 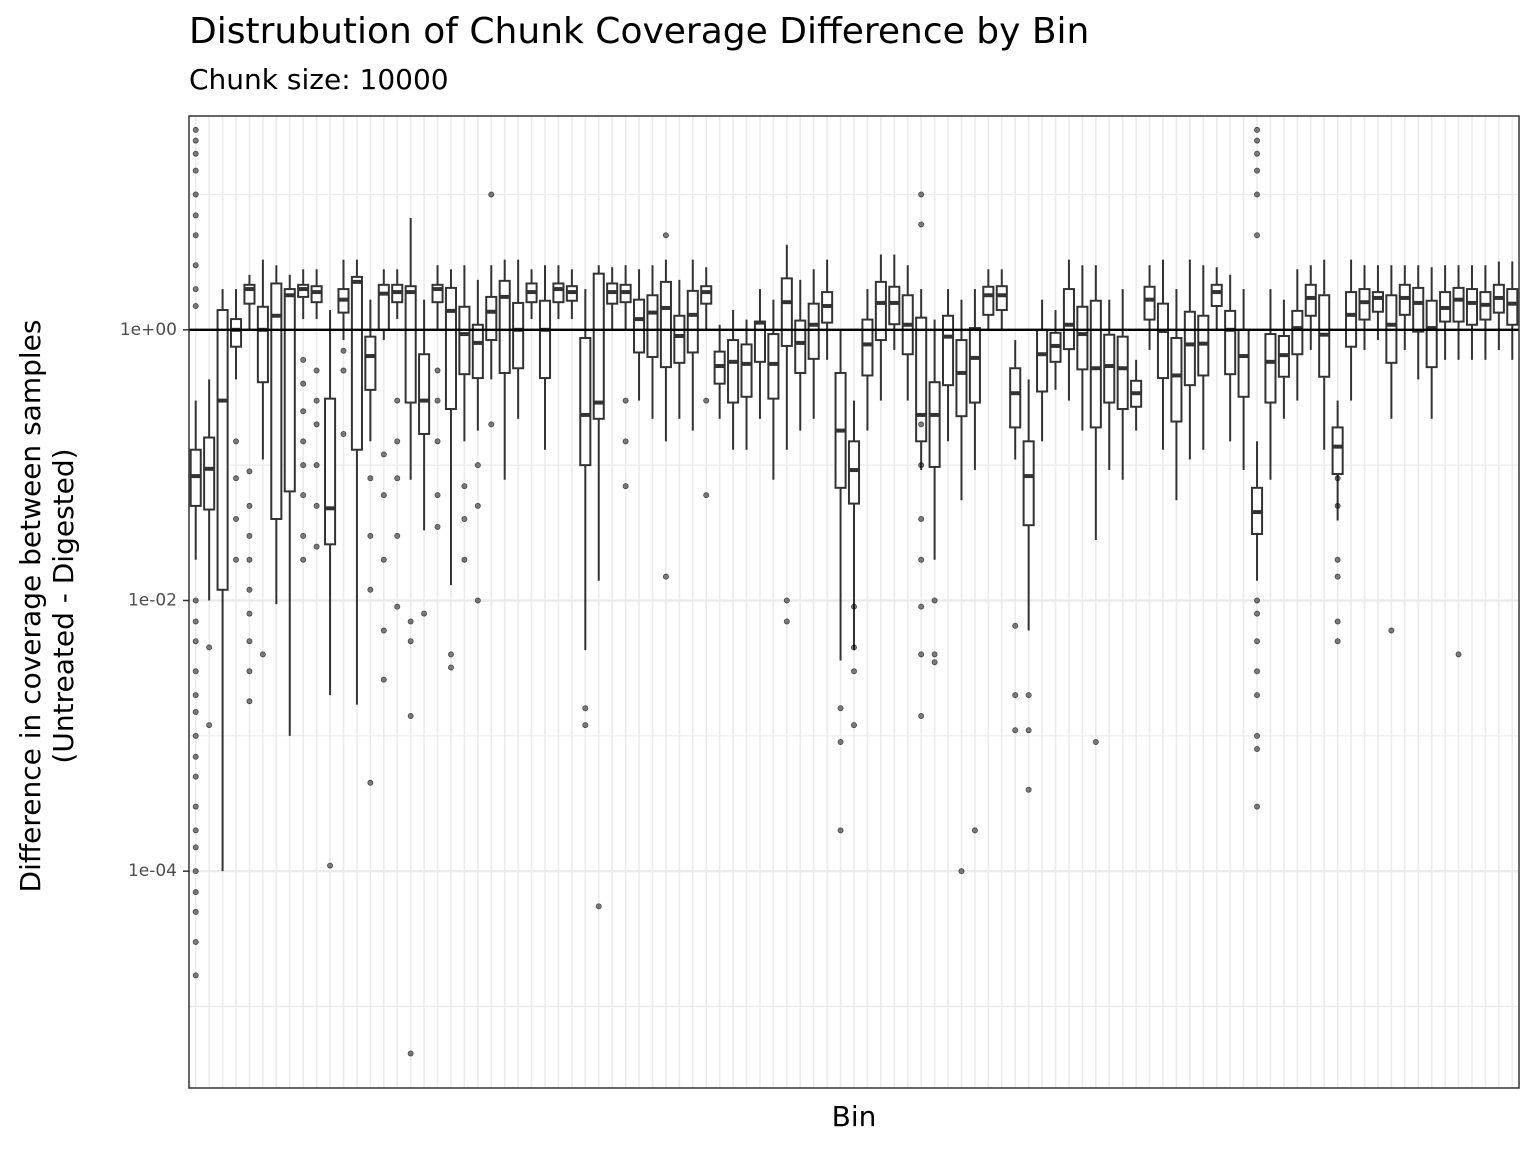 What do you see at coordinates (319, 79) in the screenshot?
I see `chart-subtitle: Chunk size: 10000` at bounding box center [319, 79].